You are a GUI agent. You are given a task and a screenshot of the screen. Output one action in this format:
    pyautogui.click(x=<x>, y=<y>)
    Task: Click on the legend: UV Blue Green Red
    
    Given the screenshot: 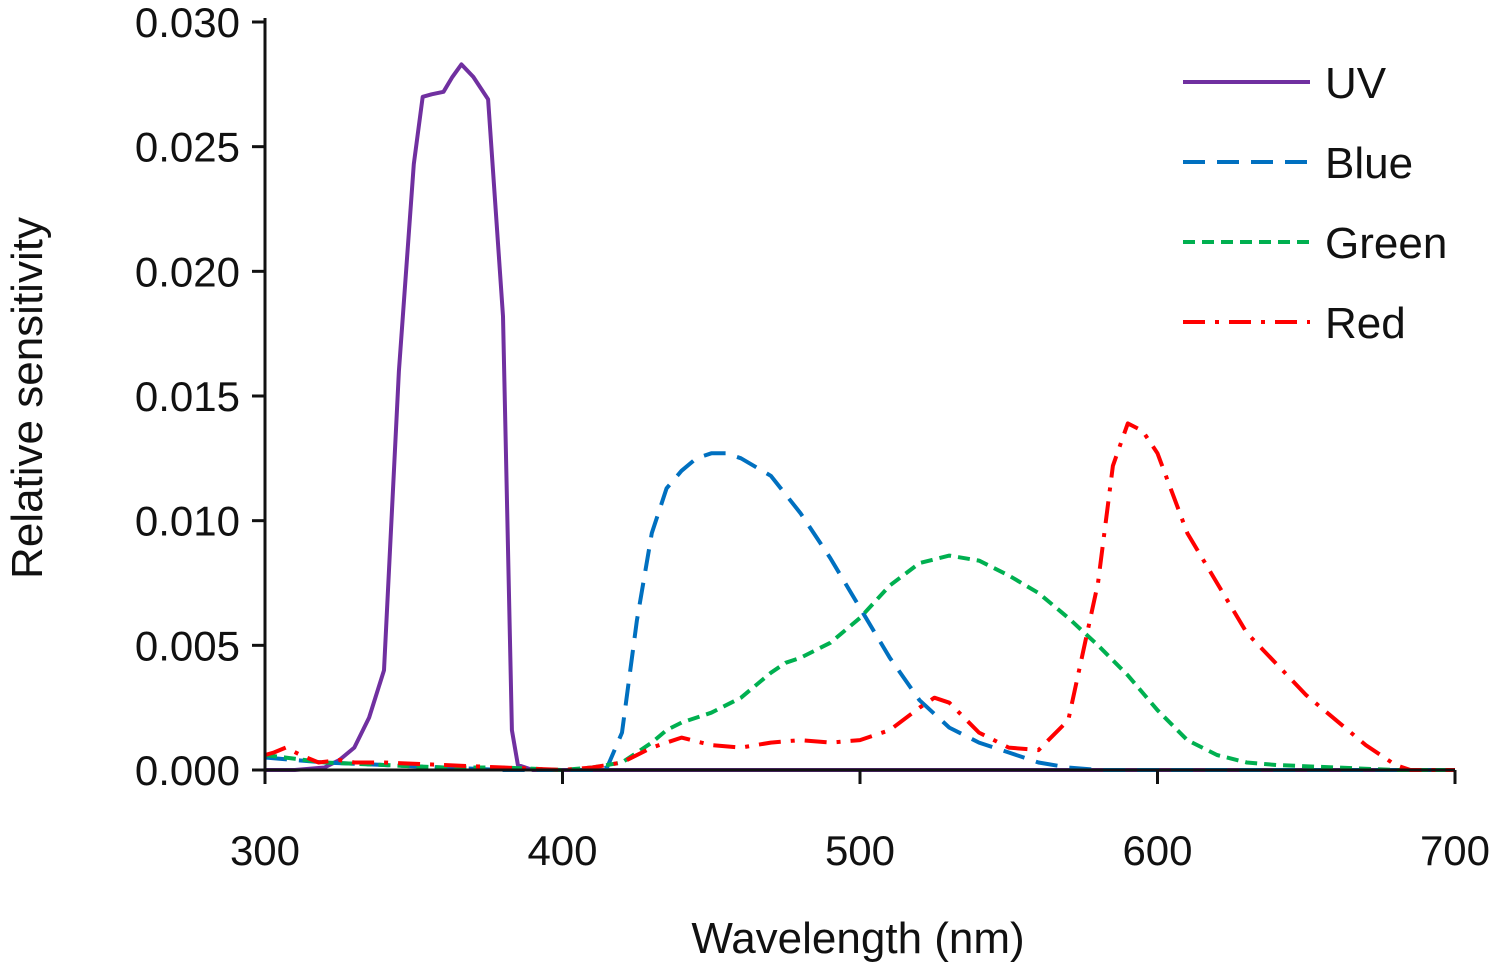 What is the action you would take?
    pyautogui.click(x=1315, y=203)
    